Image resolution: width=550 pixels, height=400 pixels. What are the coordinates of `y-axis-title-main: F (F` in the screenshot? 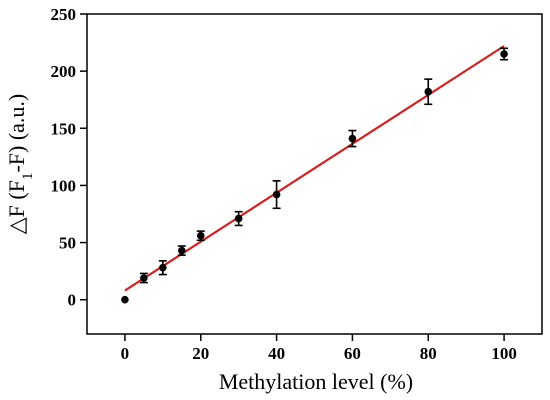 It's located at (16, 198).